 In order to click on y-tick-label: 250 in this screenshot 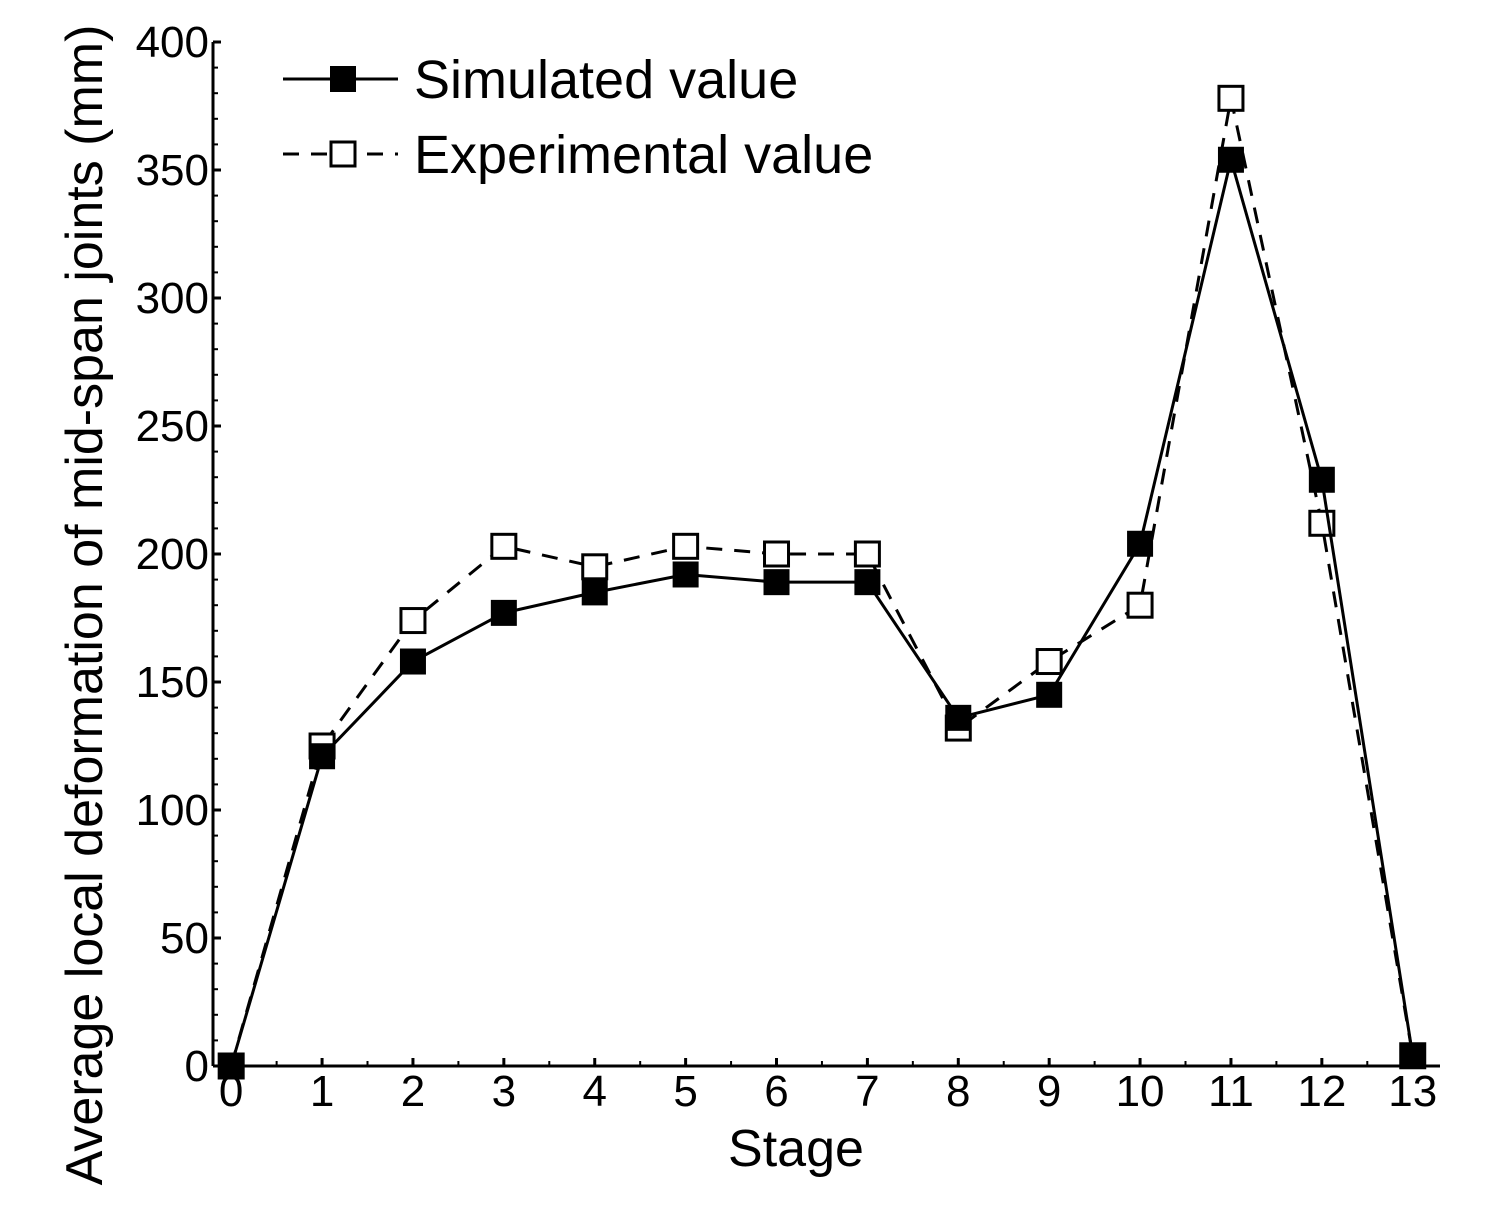, I will do `click(172, 426)`.